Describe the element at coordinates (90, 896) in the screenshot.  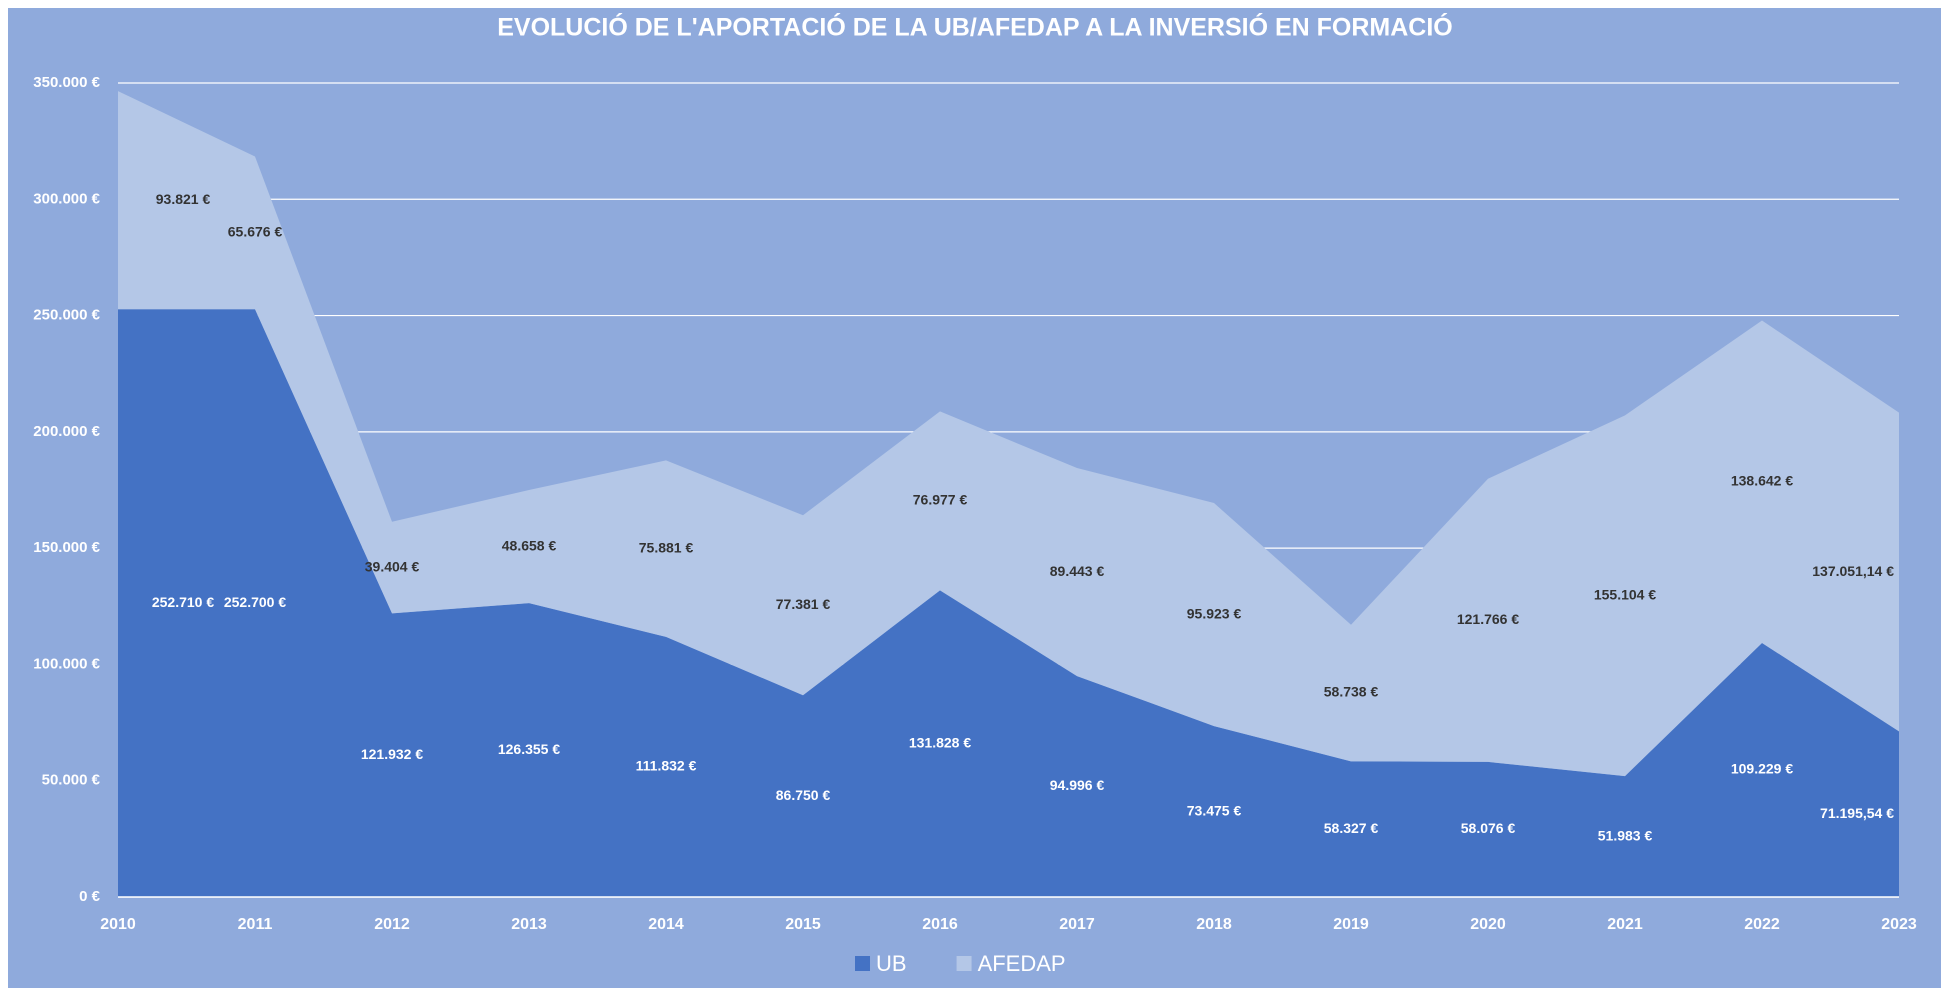
I see `y-tick-label: 0 €` at that location.